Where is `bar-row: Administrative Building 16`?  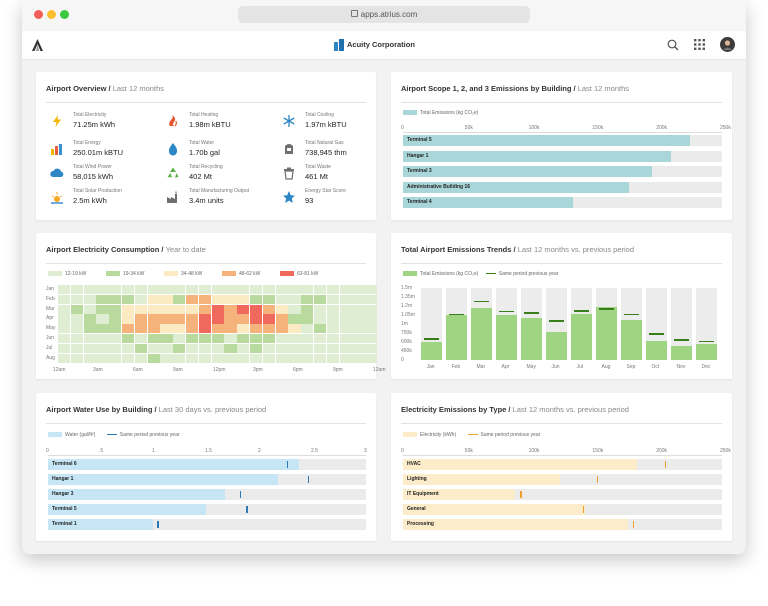 bar-row: Administrative Building 16 is located at coordinates (562, 187).